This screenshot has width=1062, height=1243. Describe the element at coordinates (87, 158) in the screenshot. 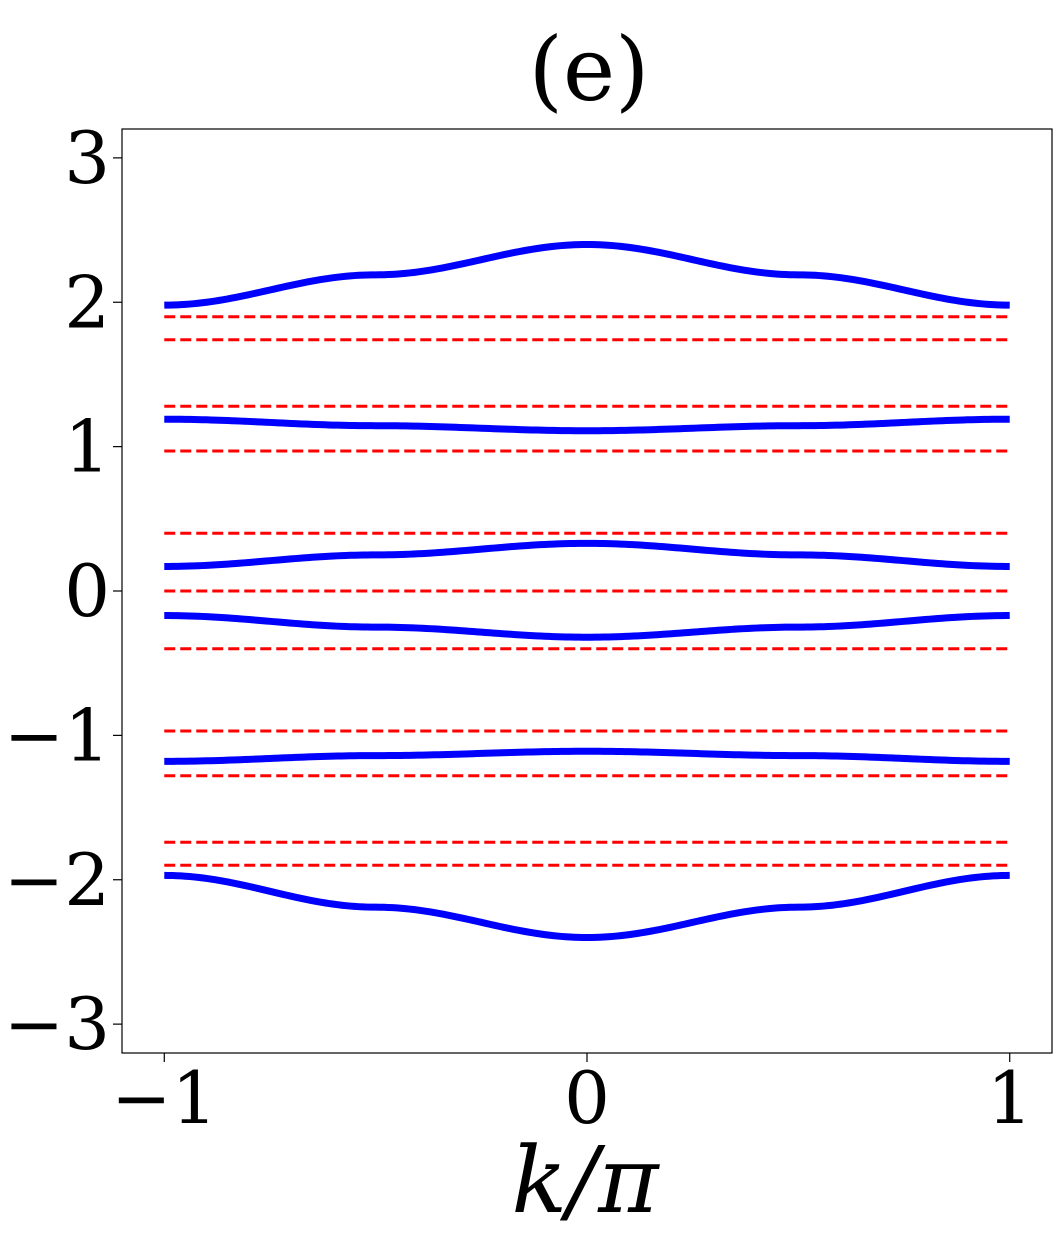

I see `y-tick-label: 3` at that location.